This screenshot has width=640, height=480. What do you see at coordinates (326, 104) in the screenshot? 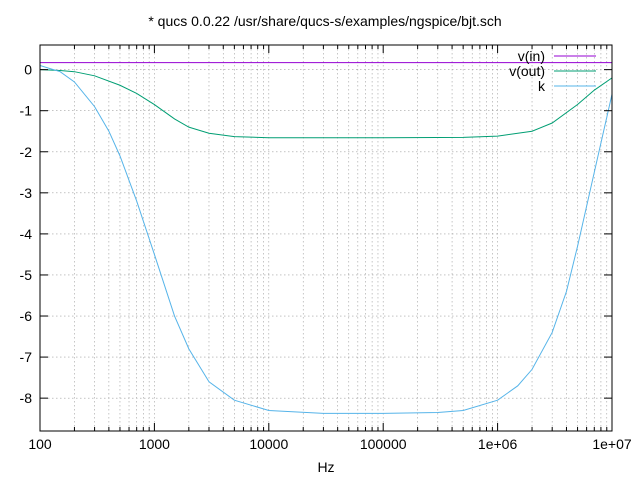
I see `series-line-v-out` at bounding box center [326, 104].